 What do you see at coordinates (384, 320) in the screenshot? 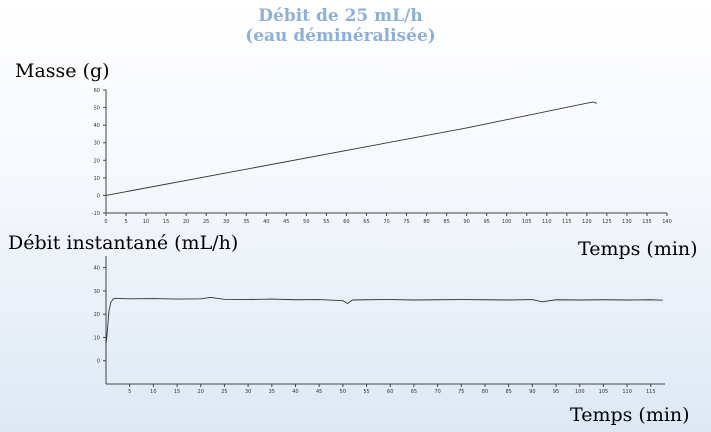
I see `data-series-line` at bounding box center [384, 320].